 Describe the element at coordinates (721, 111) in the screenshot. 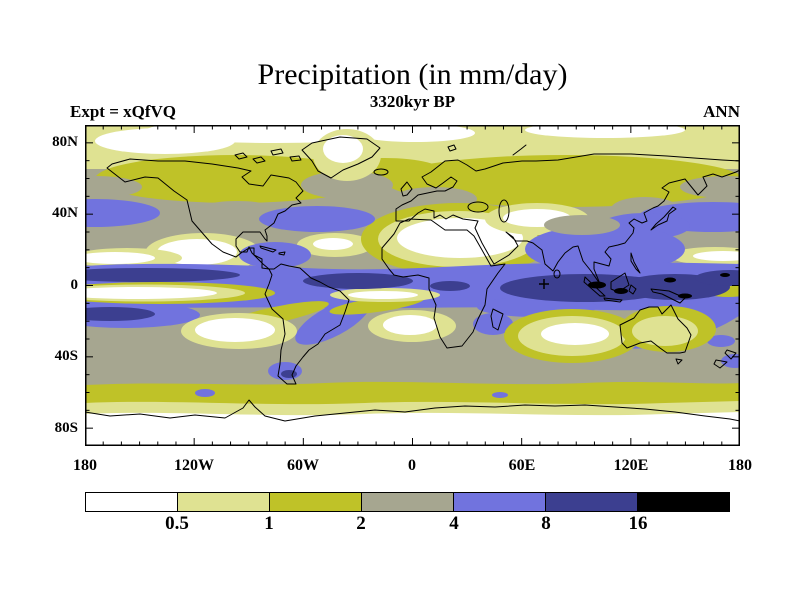

I see `season-label: ANN` at that location.